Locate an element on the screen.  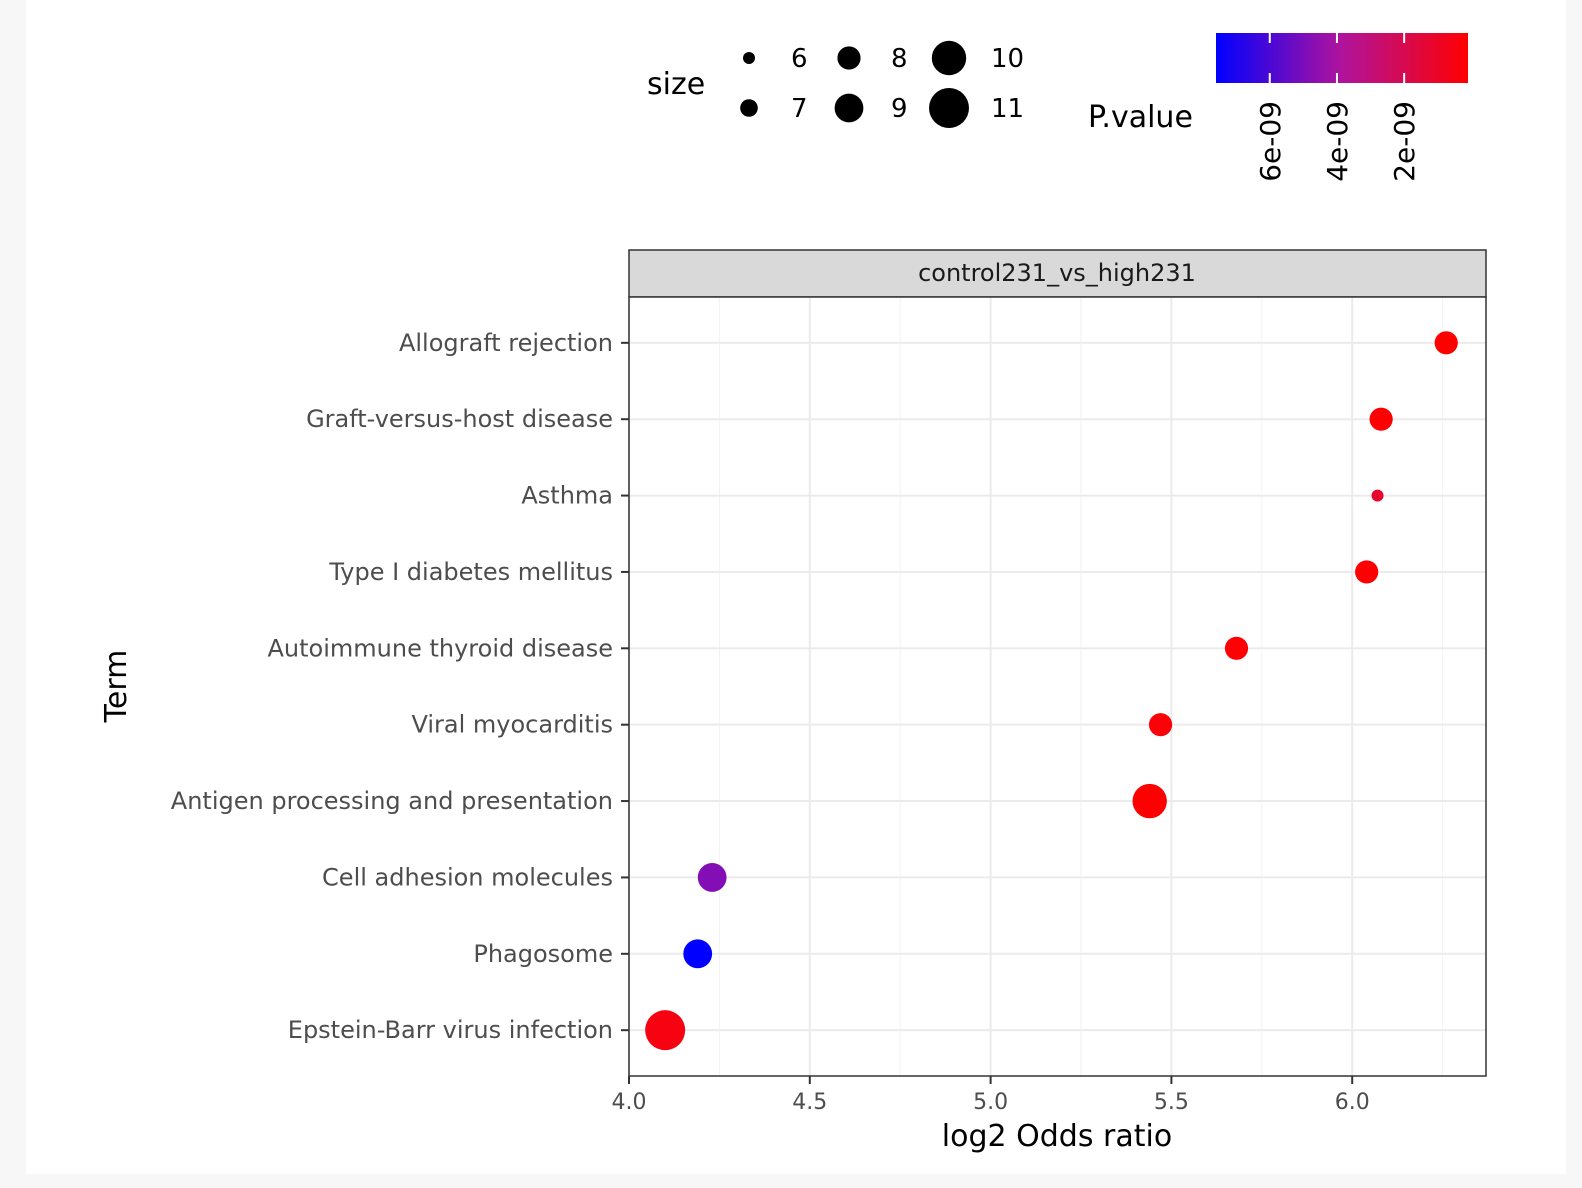
color-legend: P.value 6e-09 4e-09 2e-09 is located at coordinates (1278, 107).